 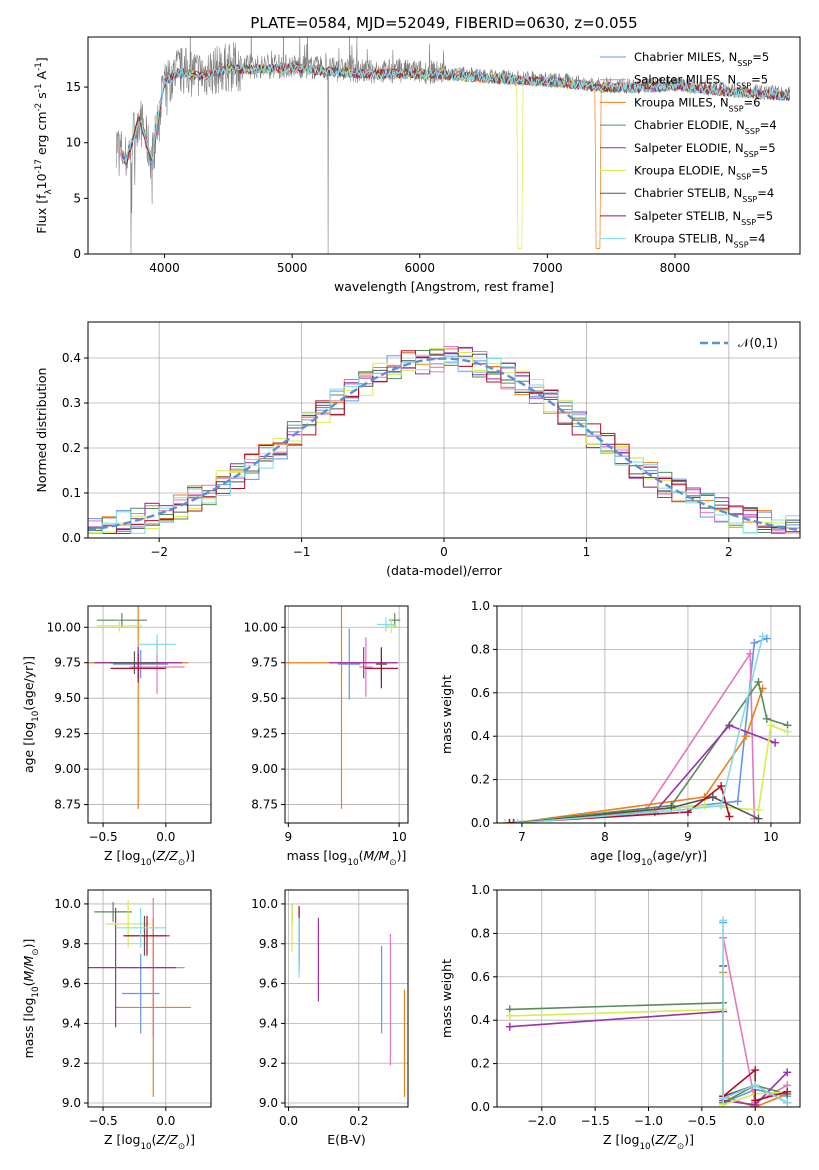 I want to click on plot-area-mass_vs_EBV, so click(x=348, y=1000).